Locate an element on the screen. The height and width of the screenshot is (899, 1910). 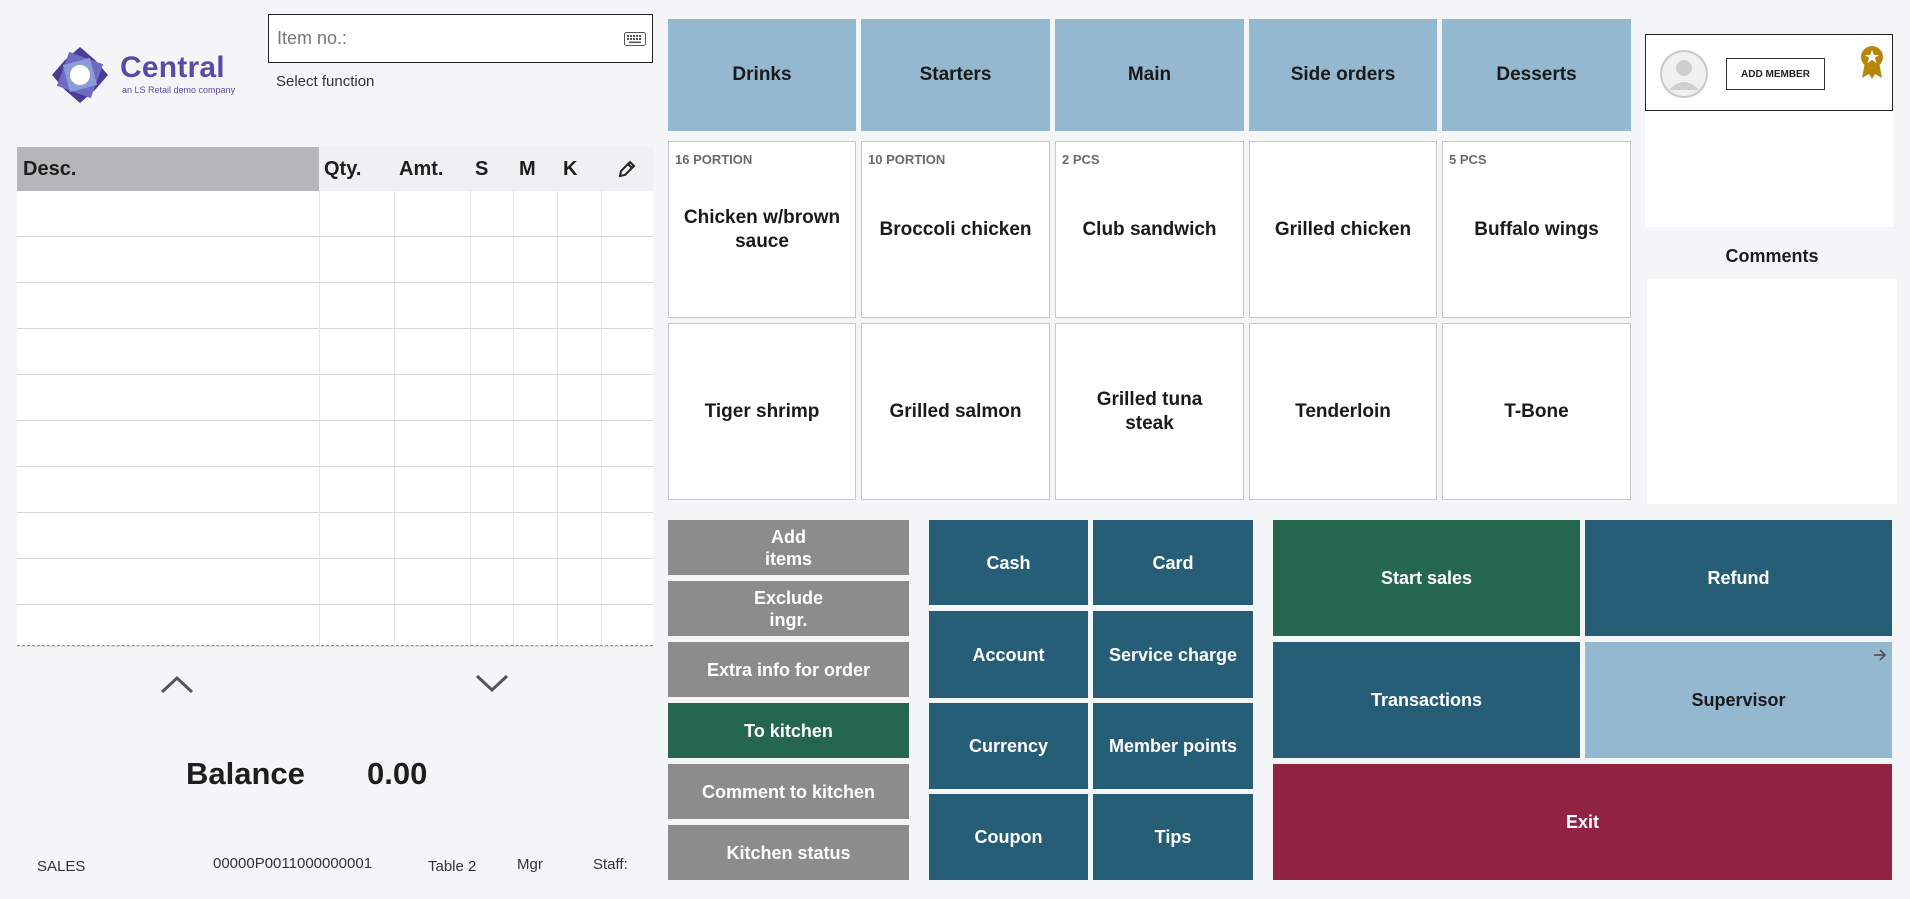
brand-name: Central is located at coordinates (172, 67).